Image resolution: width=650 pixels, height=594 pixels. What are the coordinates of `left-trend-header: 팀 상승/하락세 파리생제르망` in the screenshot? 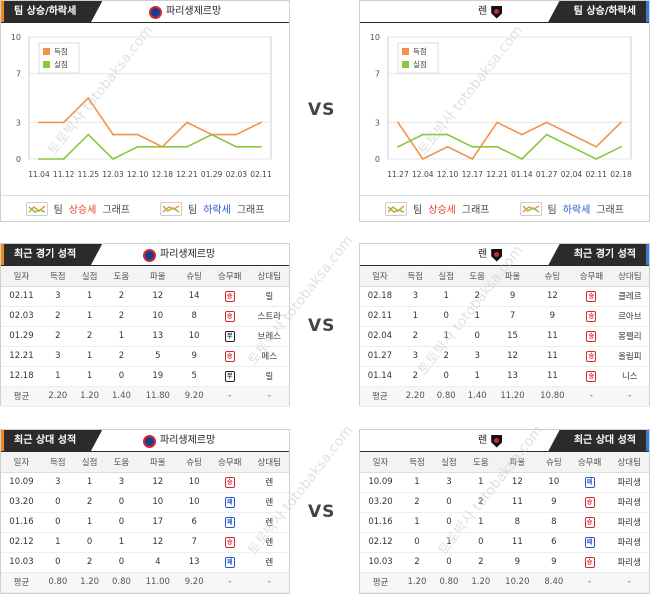 It's located at (145, 12).